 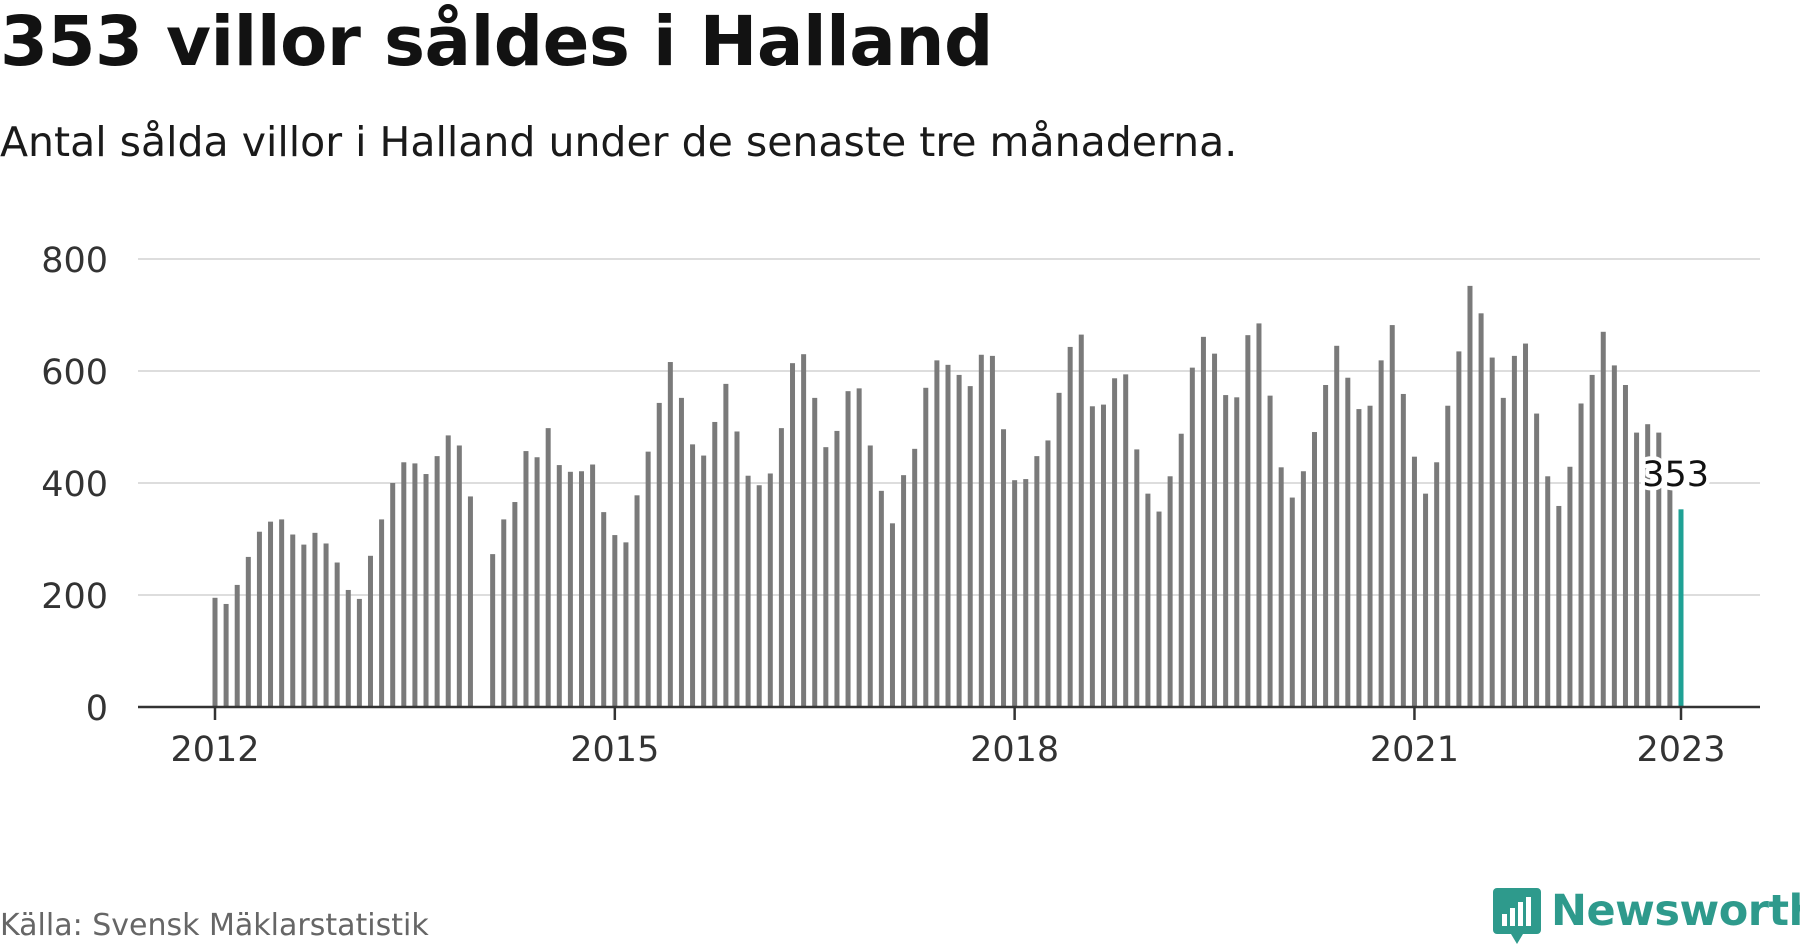 I want to click on x-tick-label: 2018, so click(x=1014, y=750).